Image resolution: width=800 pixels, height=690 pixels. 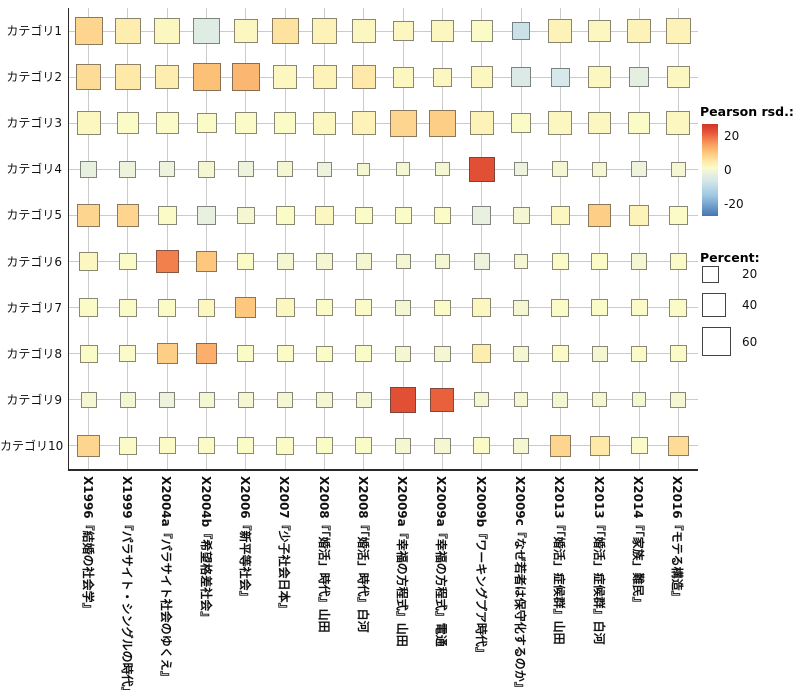 What do you see at coordinates (750, 341) in the screenshot?
I see `size-legend-label: 60` at bounding box center [750, 341].